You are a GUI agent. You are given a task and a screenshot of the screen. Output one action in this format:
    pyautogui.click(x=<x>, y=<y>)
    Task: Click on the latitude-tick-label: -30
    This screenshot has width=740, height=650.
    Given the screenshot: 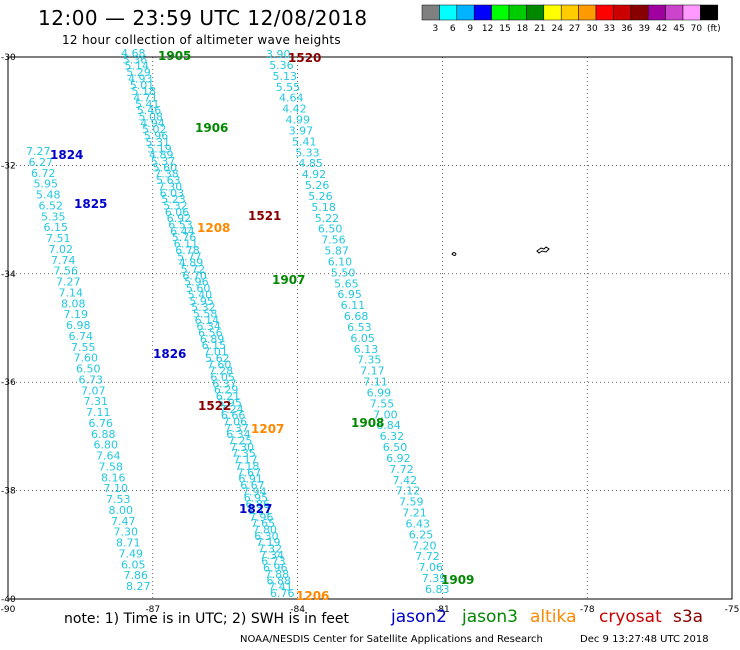 What is the action you would take?
    pyautogui.click(x=8, y=58)
    